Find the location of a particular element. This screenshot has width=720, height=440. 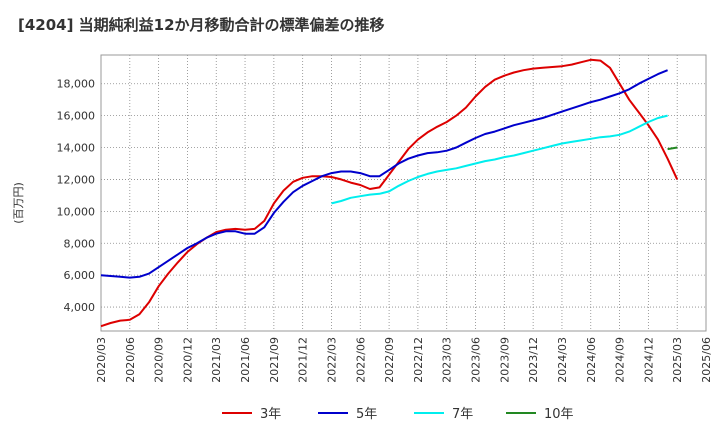

x-tick-label: 2023/03 is located at coordinates (447, 360).